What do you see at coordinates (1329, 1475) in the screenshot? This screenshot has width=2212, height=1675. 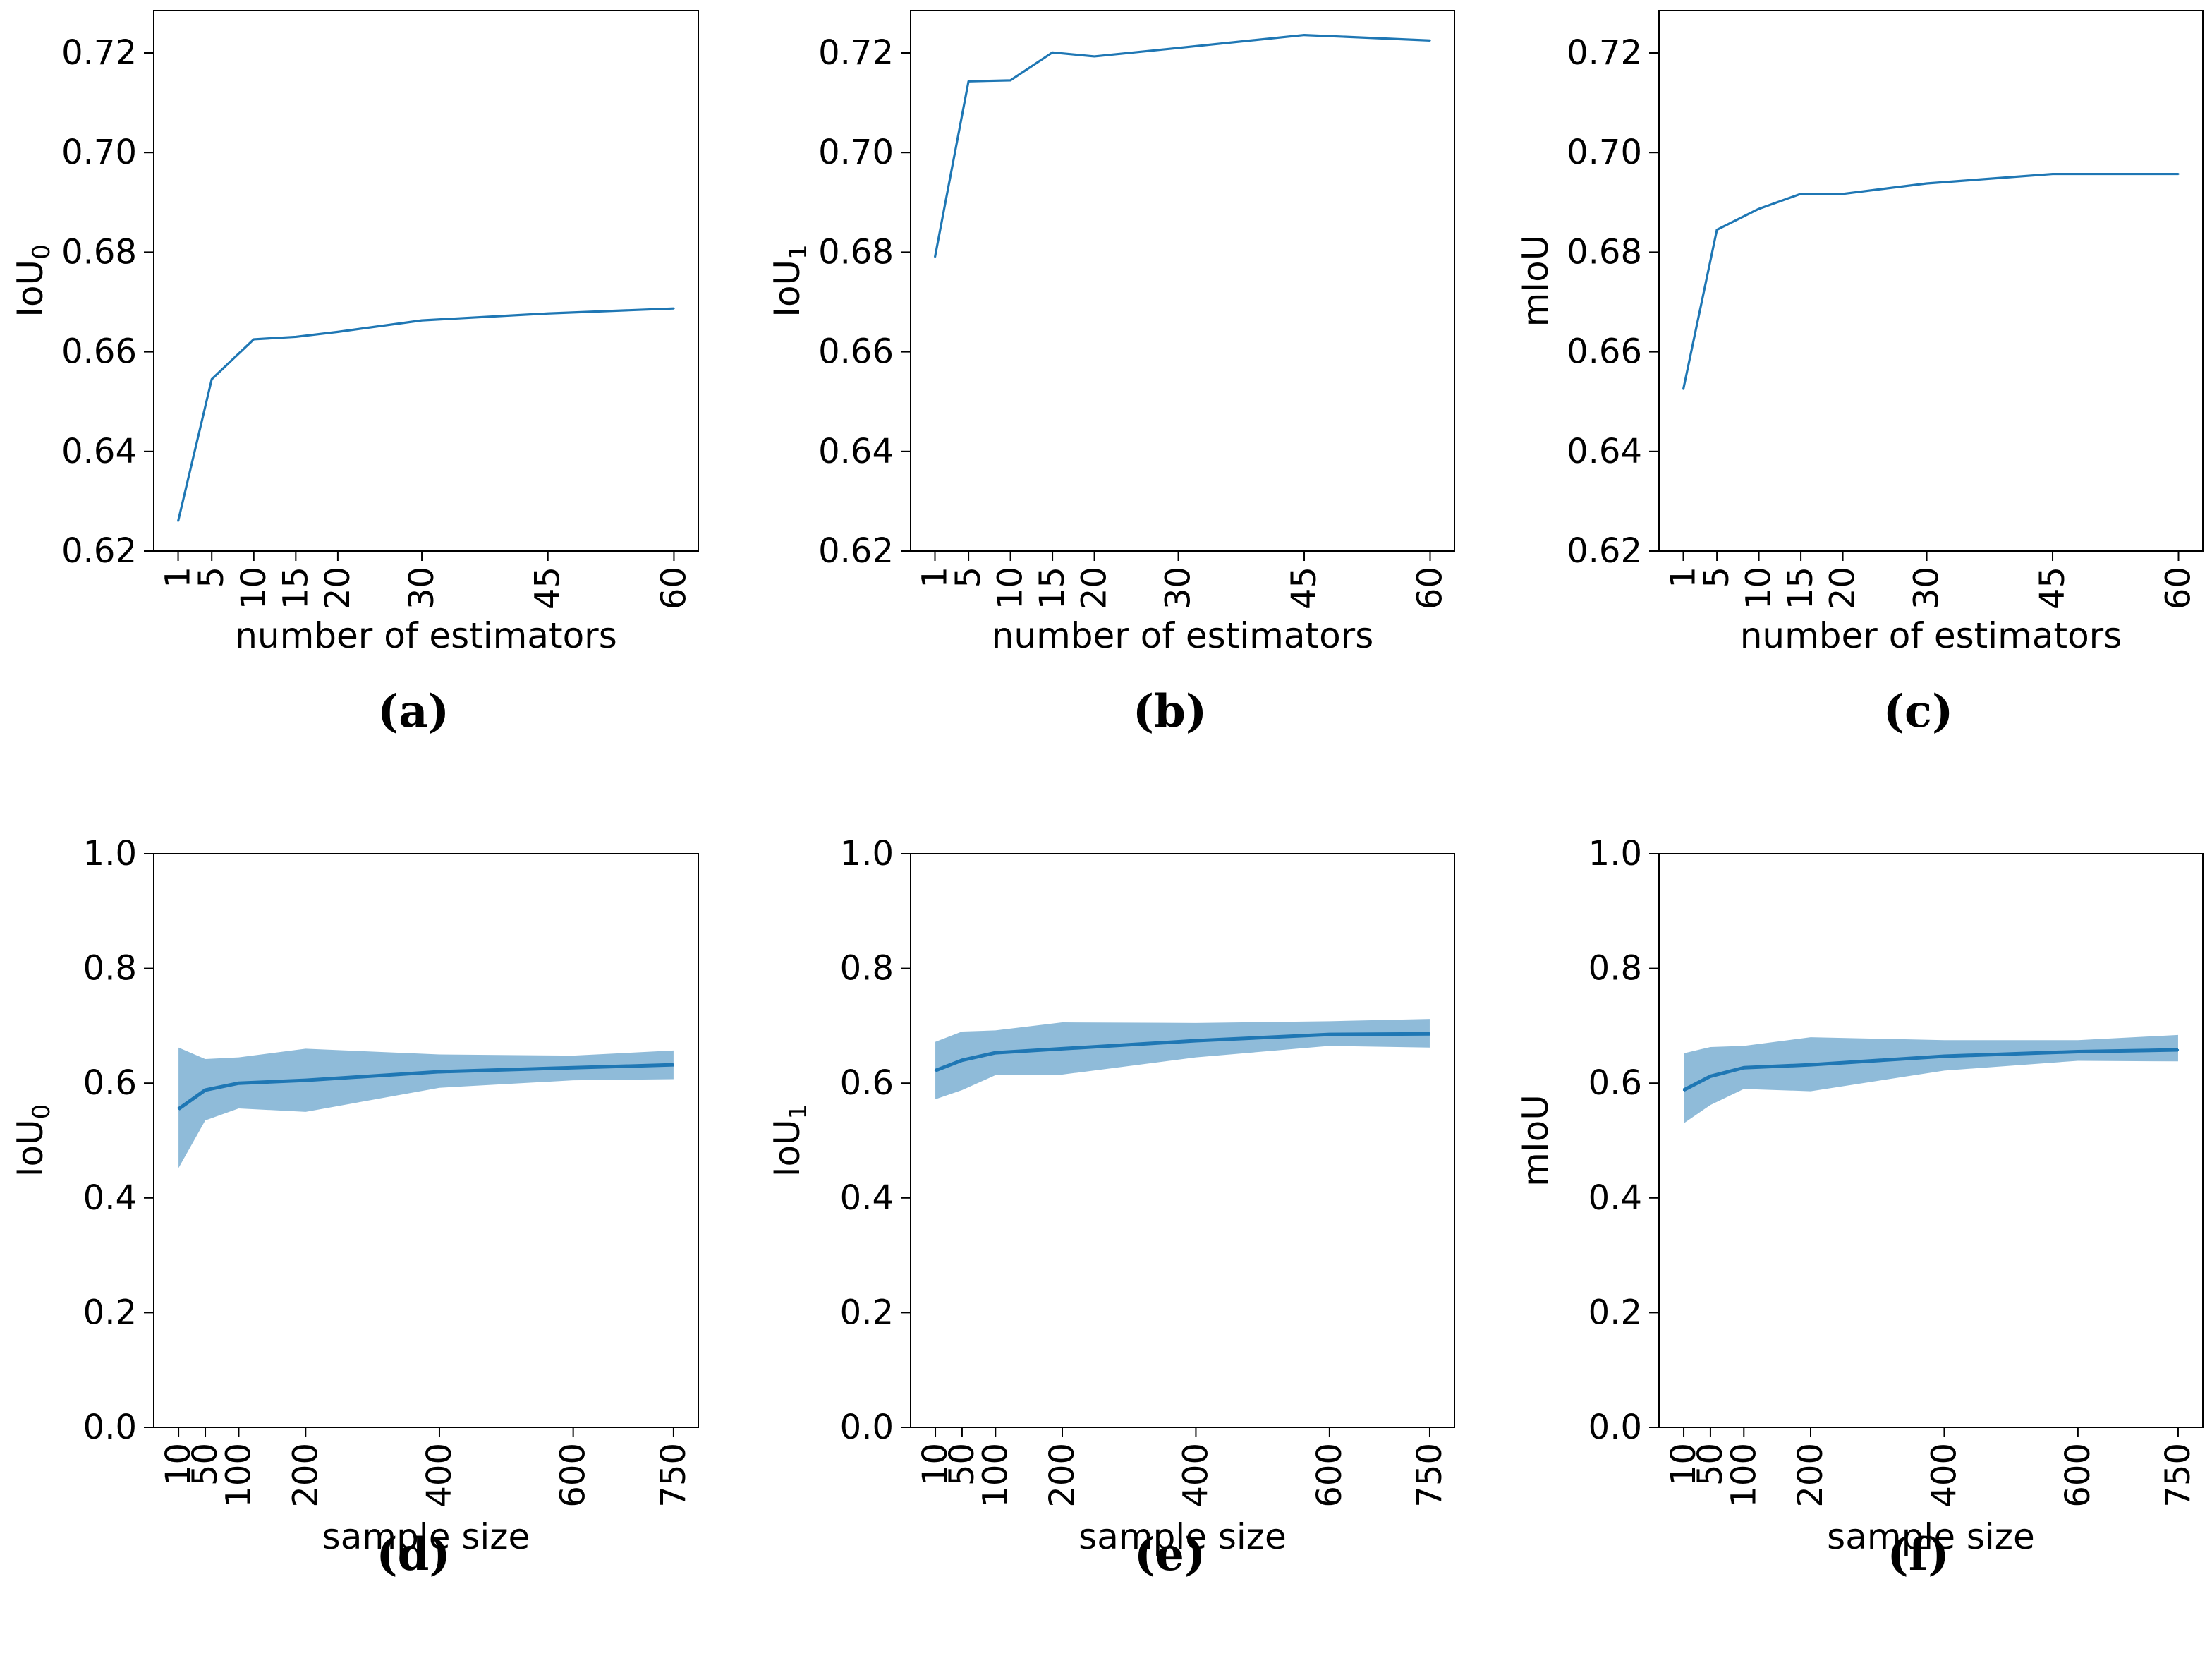 I see `x-tick-label: 600` at bounding box center [1329, 1475].